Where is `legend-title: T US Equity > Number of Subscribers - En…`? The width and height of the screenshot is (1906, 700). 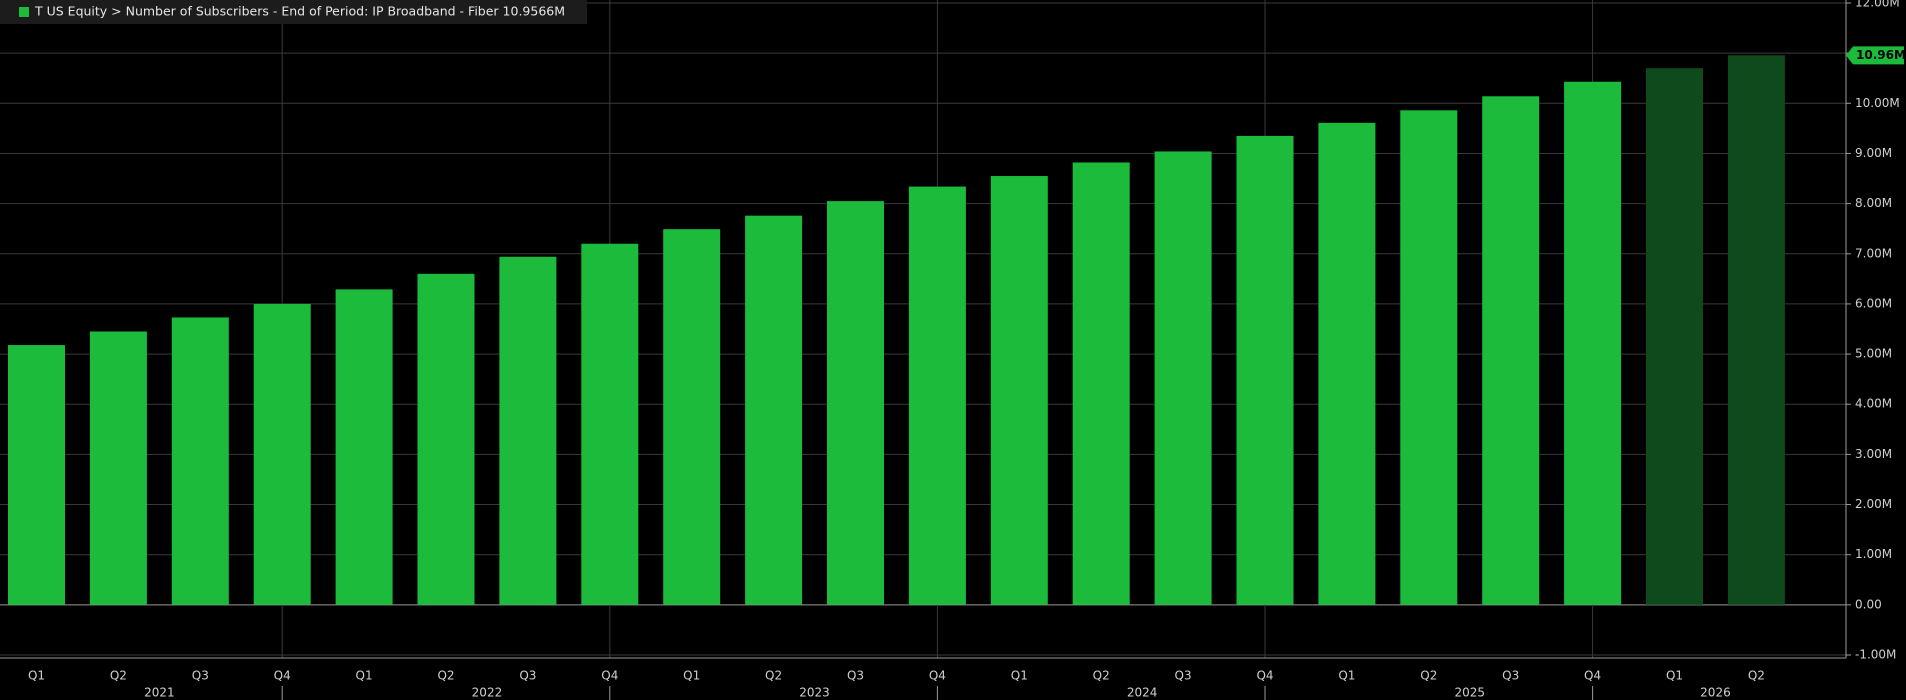
legend-title: T US Equity > Number of Subscribers - En… is located at coordinates (299, 11).